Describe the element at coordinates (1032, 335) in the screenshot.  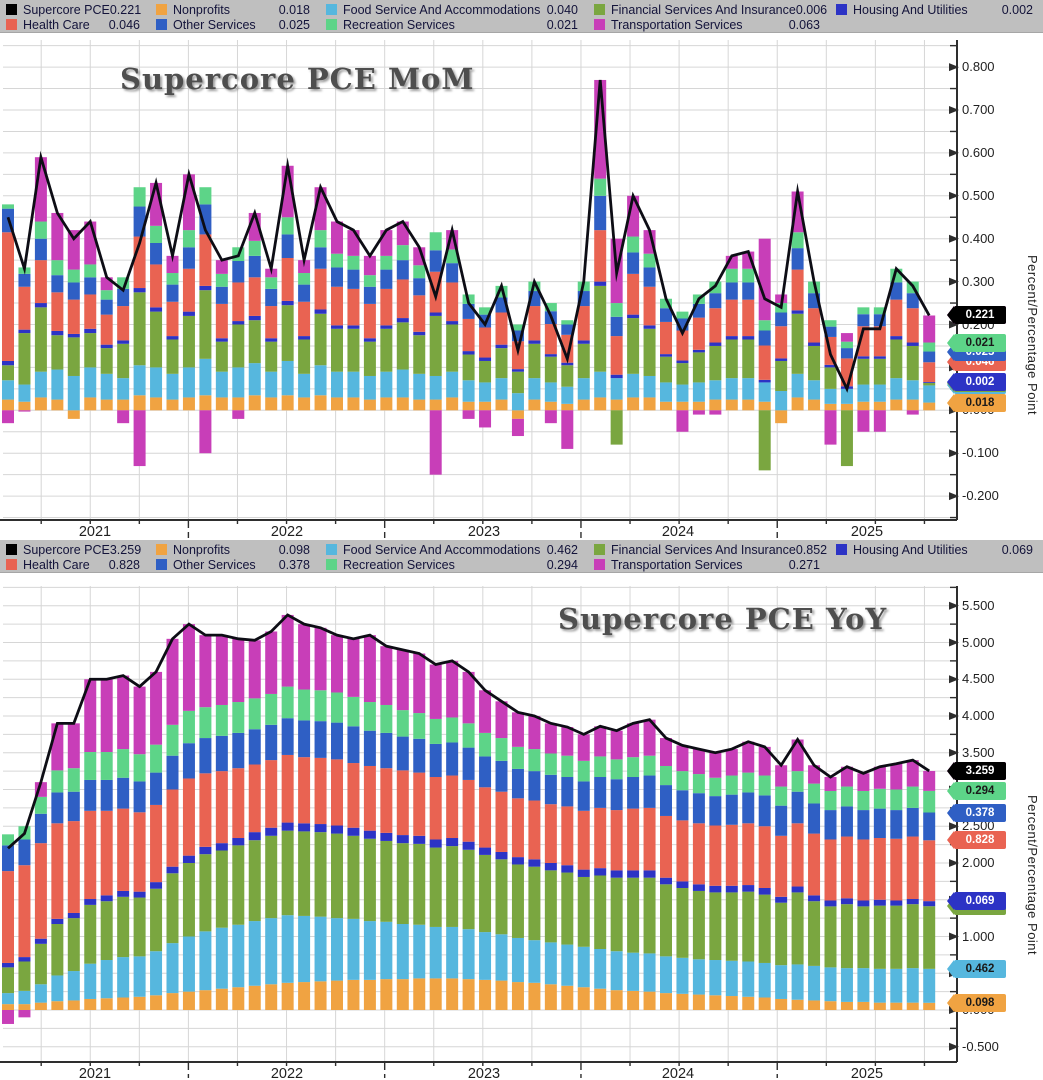
I see `mom-y-axis-title: Percent/Percentage Point` at that location.